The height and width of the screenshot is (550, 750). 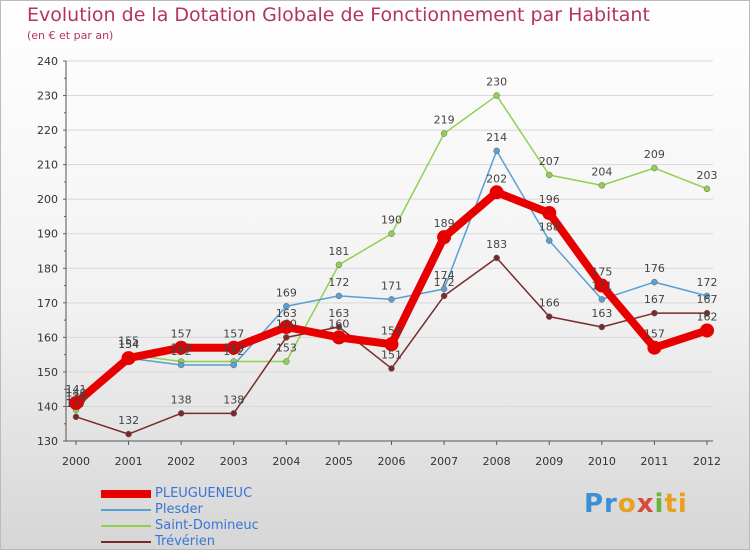 What do you see at coordinates (444, 120) in the screenshot?
I see `data-label: 219` at bounding box center [444, 120].